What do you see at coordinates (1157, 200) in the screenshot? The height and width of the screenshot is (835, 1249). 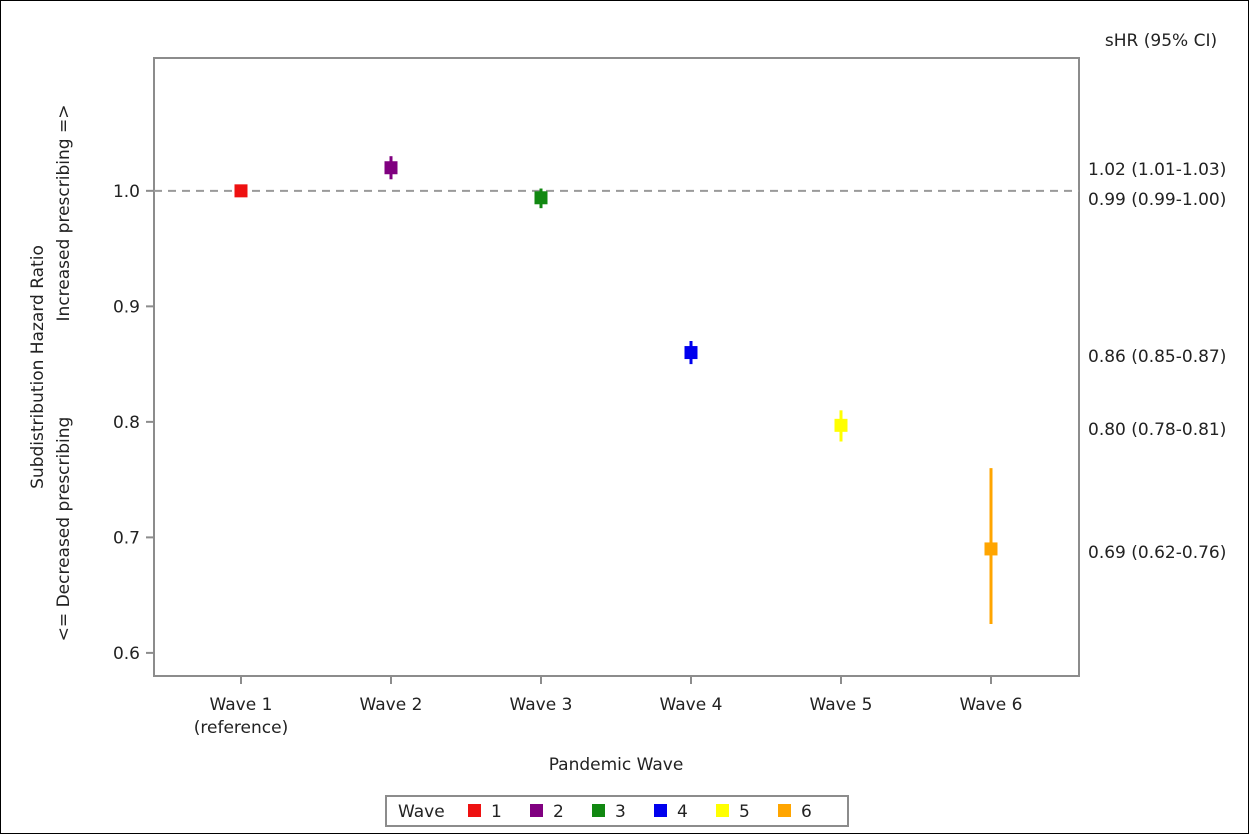 I see `estimate-label: 0.99 (0.99-1.00)` at bounding box center [1157, 200].